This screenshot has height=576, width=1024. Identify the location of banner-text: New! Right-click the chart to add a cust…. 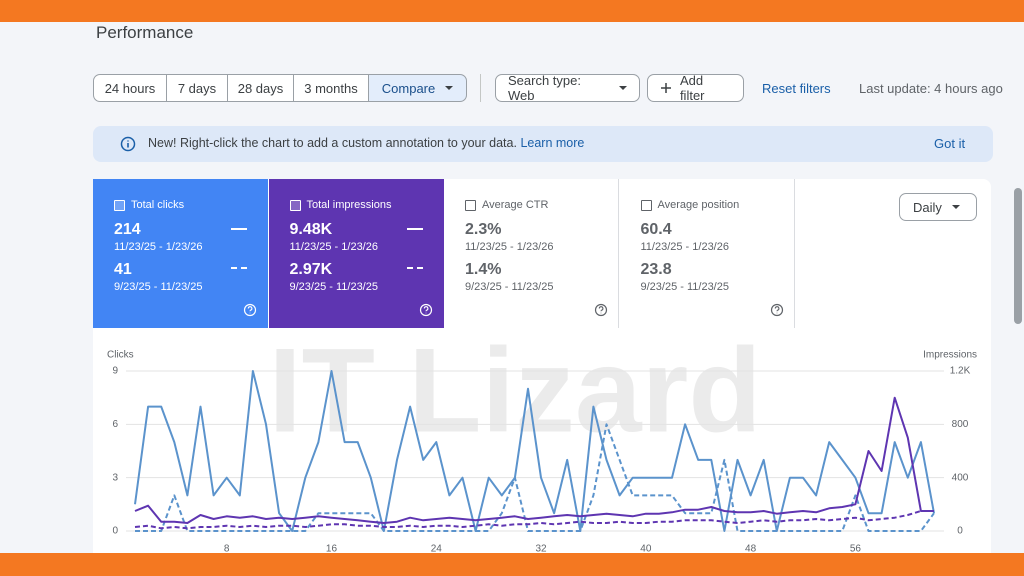
(366, 143).